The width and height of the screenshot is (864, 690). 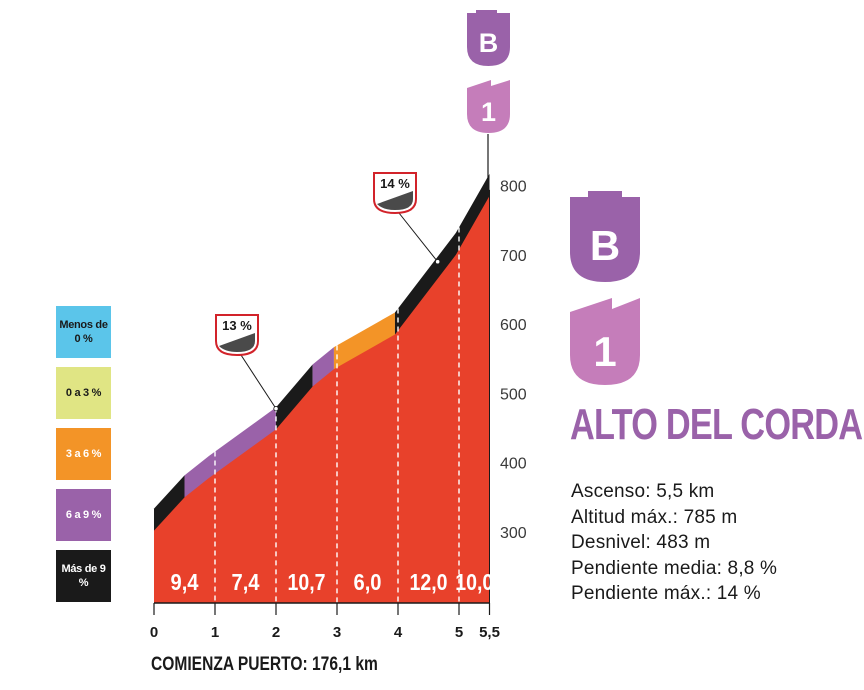 I want to click on x-tick-label: 3, so click(x=337, y=632).